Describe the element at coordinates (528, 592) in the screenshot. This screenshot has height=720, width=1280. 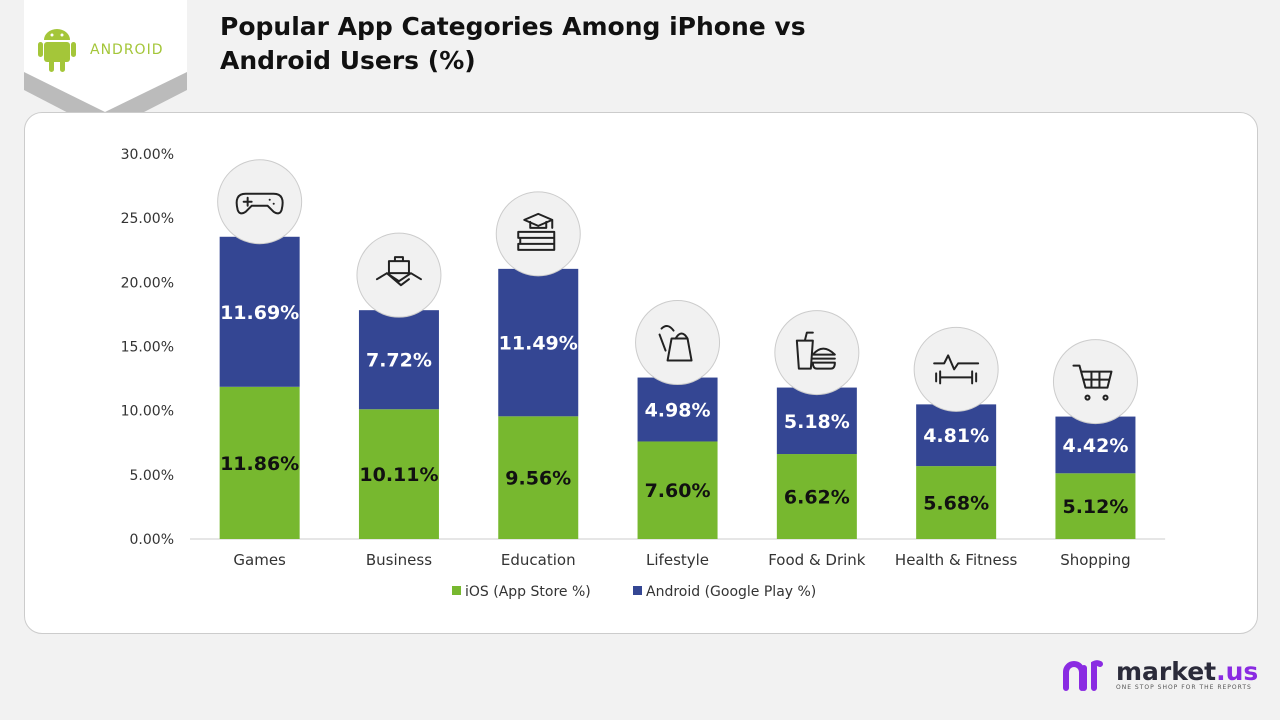
I see `legend-label: iOS (App Store %)` at that location.